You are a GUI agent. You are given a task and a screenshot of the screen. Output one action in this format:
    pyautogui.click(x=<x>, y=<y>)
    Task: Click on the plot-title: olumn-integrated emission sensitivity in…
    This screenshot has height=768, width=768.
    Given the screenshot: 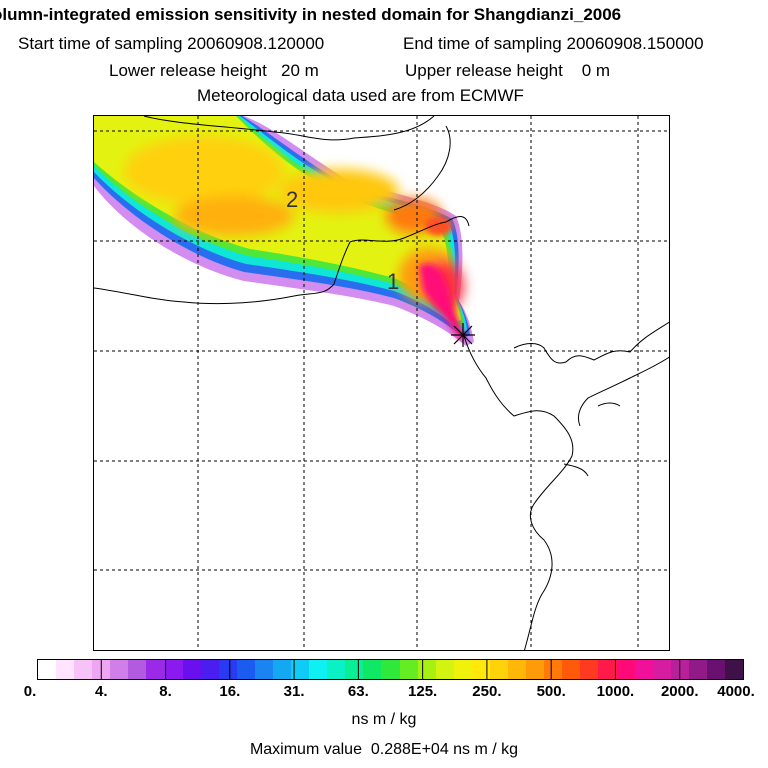 What is the action you would take?
    pyautogui.click(x=311, y=14)
    